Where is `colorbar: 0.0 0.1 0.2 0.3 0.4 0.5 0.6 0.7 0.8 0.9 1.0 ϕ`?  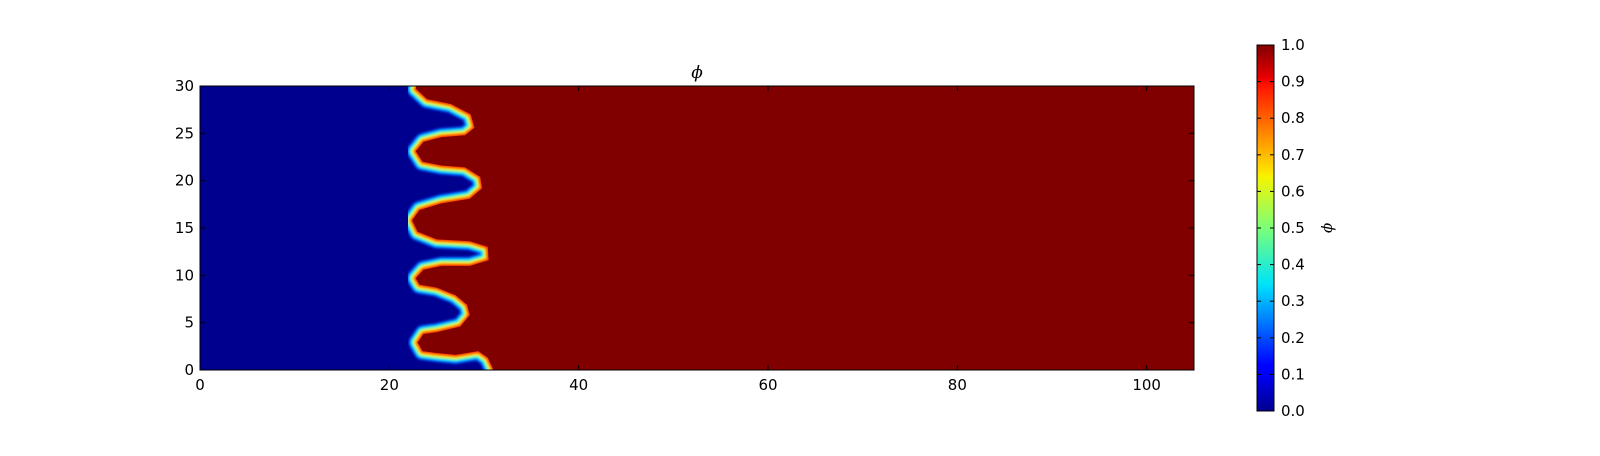
colorbar: 0.0 0.1 0.2 0.3 0.4 0.5 0.6 0.7 0.8 0.9 1.0 ϕ is located at coordinates (1297, 228).